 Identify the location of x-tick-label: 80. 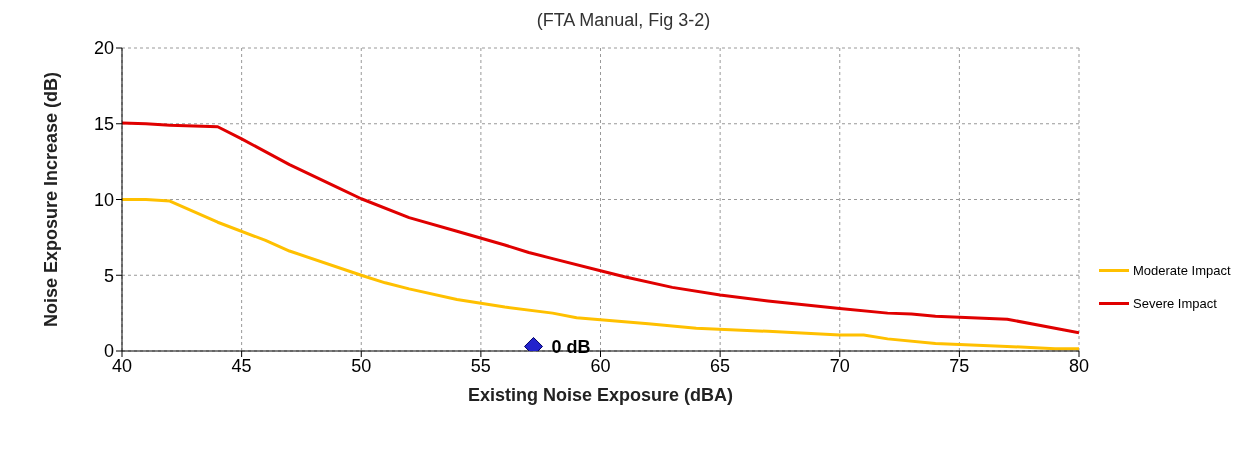
(1079, 365).